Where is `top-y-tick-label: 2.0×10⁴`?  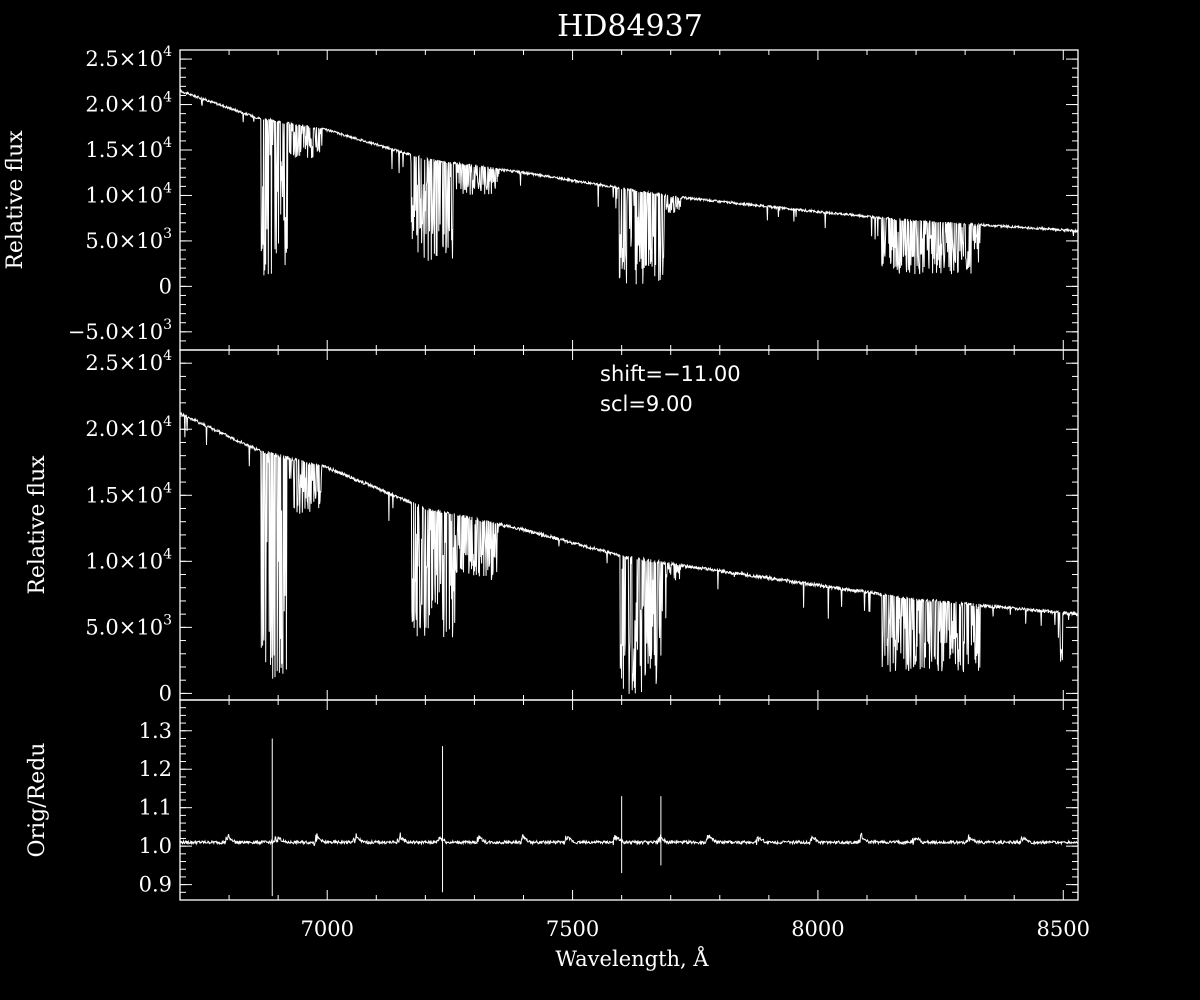 top-y-tick-label: 2.0×10⁴ is located at coordinates (128, 103).